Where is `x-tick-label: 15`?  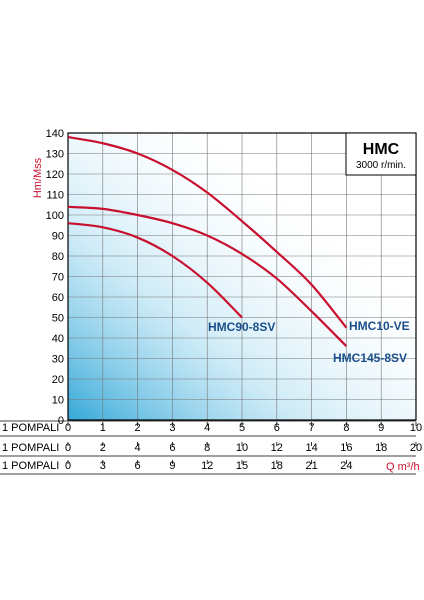 x-tick-label: 15 is located at coordinates (242, 466).